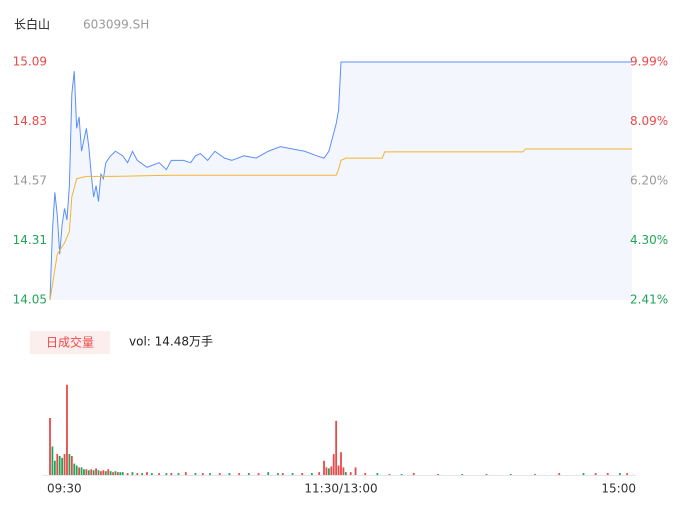 This screenshot has width=686, height=524. Describe the element at coordinates (30, 62) in the screenshot. I see `y-tick-label: 15.09` at that location.